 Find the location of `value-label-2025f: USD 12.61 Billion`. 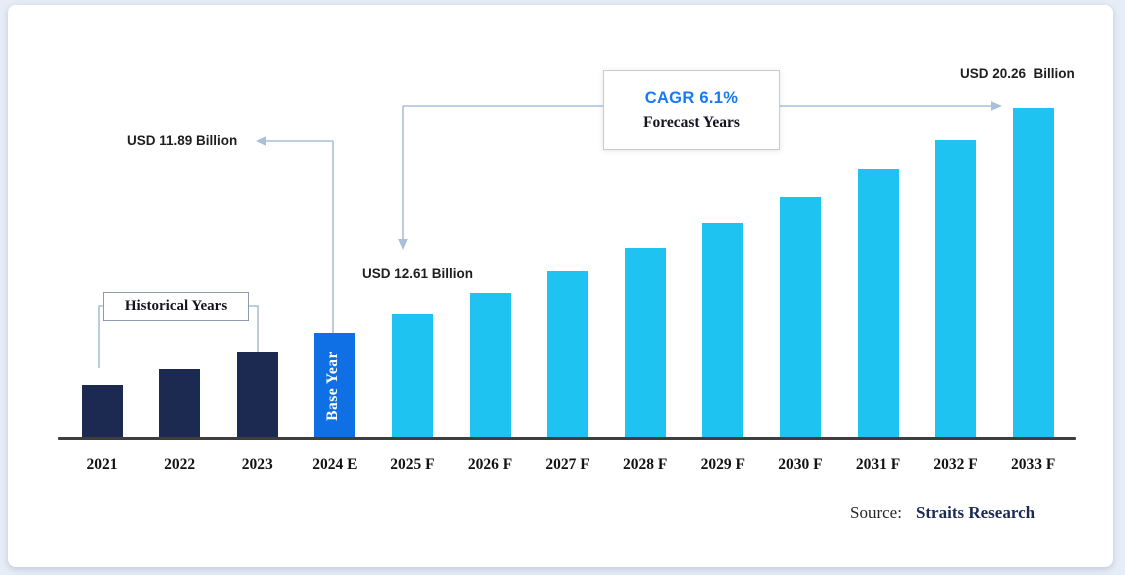

value-label-2025f: USD 12.61 Billion is located at coordinates (418, 273).